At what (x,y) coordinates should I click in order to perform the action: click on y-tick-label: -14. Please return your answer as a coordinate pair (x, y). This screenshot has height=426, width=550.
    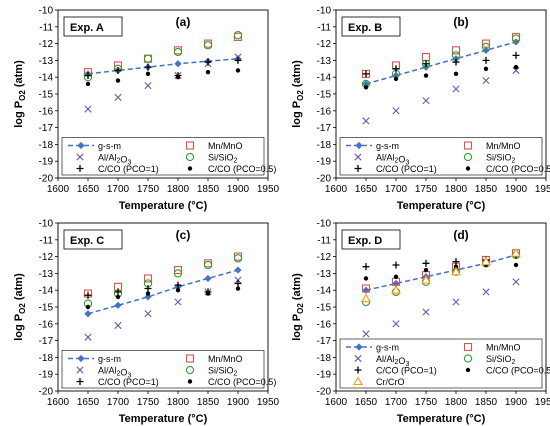
    Looking at the image, I should click on (46, 78).